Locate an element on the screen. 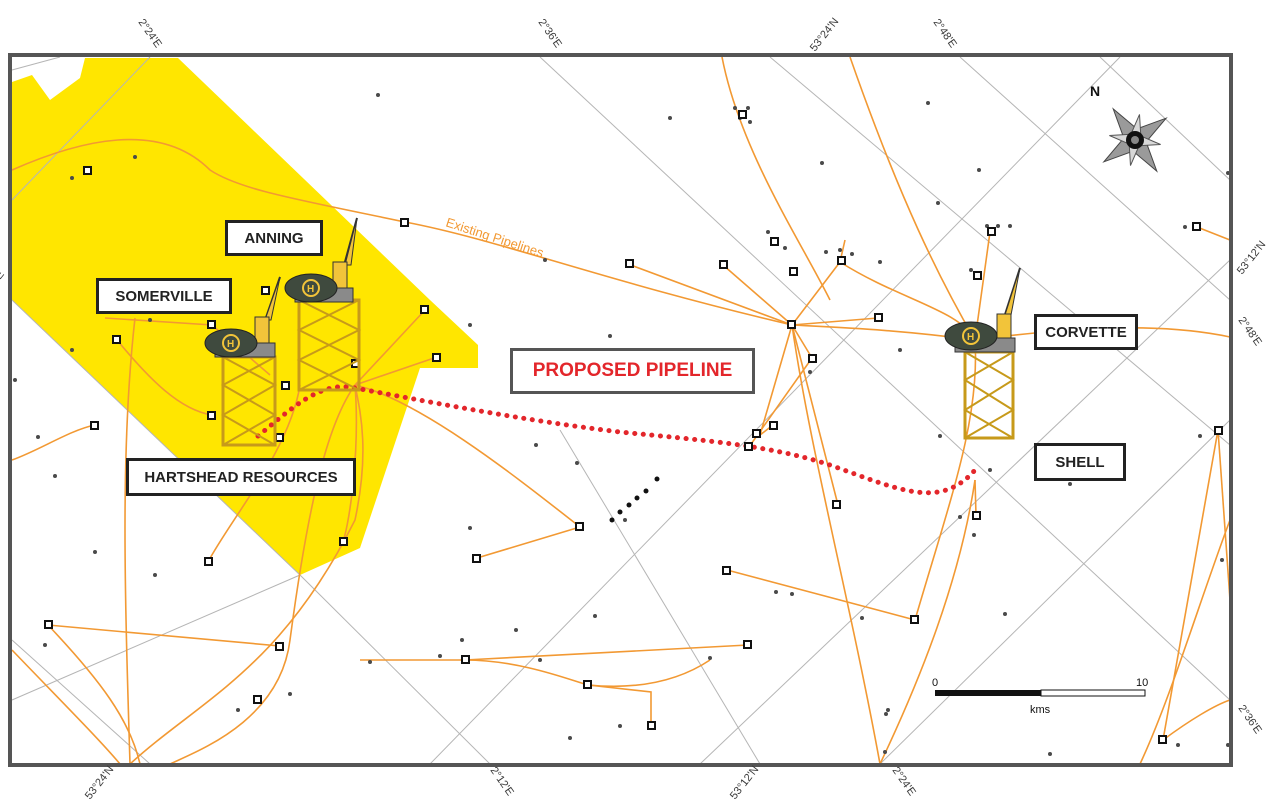 The width and height of the screenshot is (1266, 804). coord-bottom-2: 2°12'E is located at coordinates (502, 781).